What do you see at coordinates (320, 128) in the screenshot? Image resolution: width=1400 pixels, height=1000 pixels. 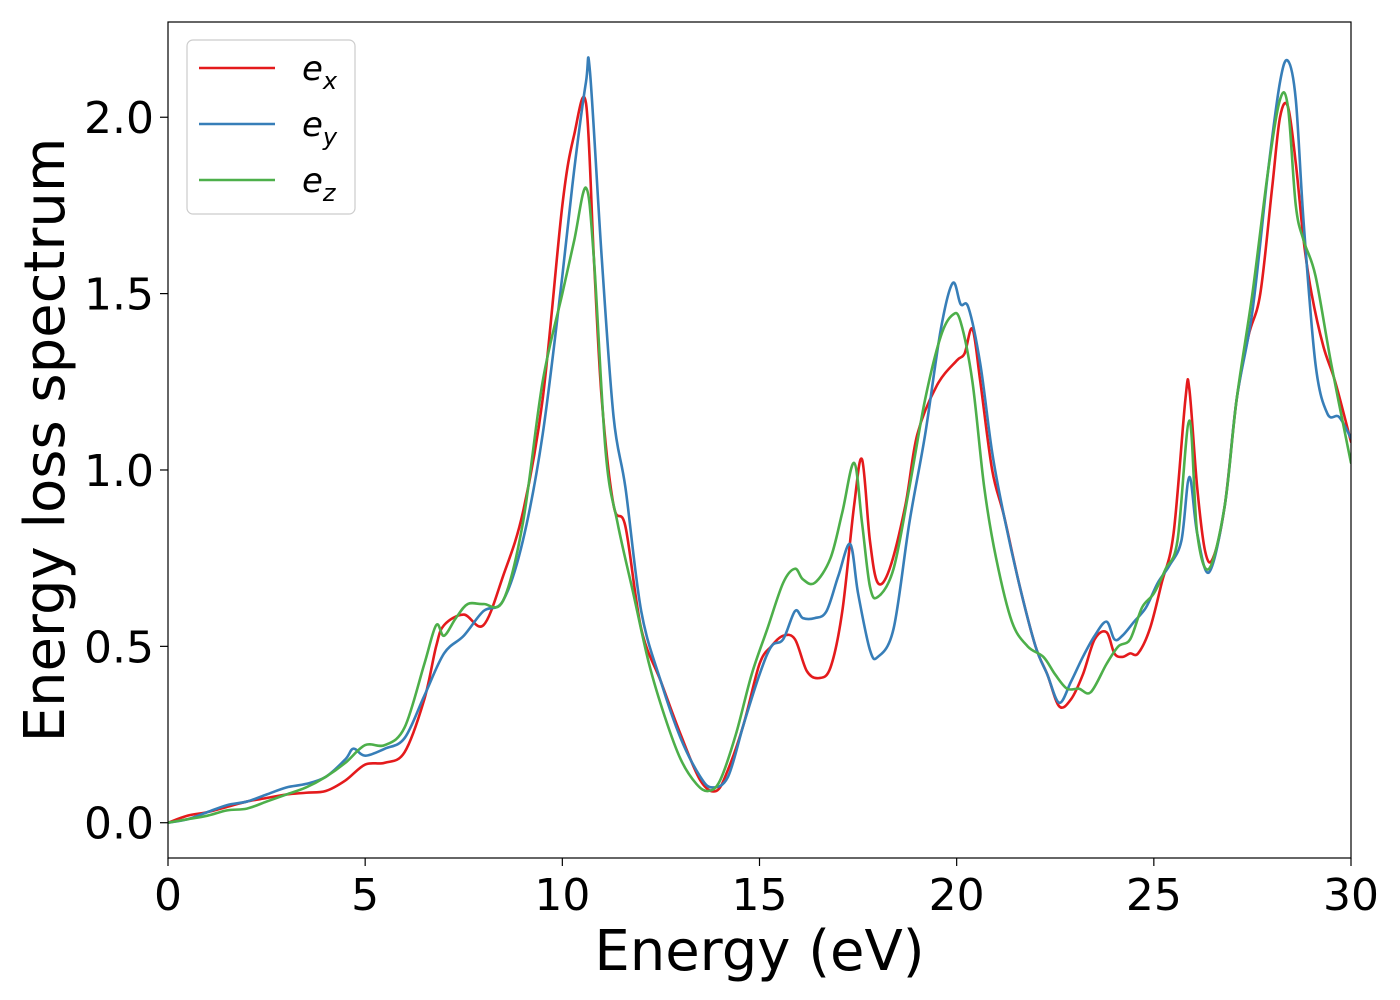 I see `legend-label-ey: ey` at bounding box center [320, 128].